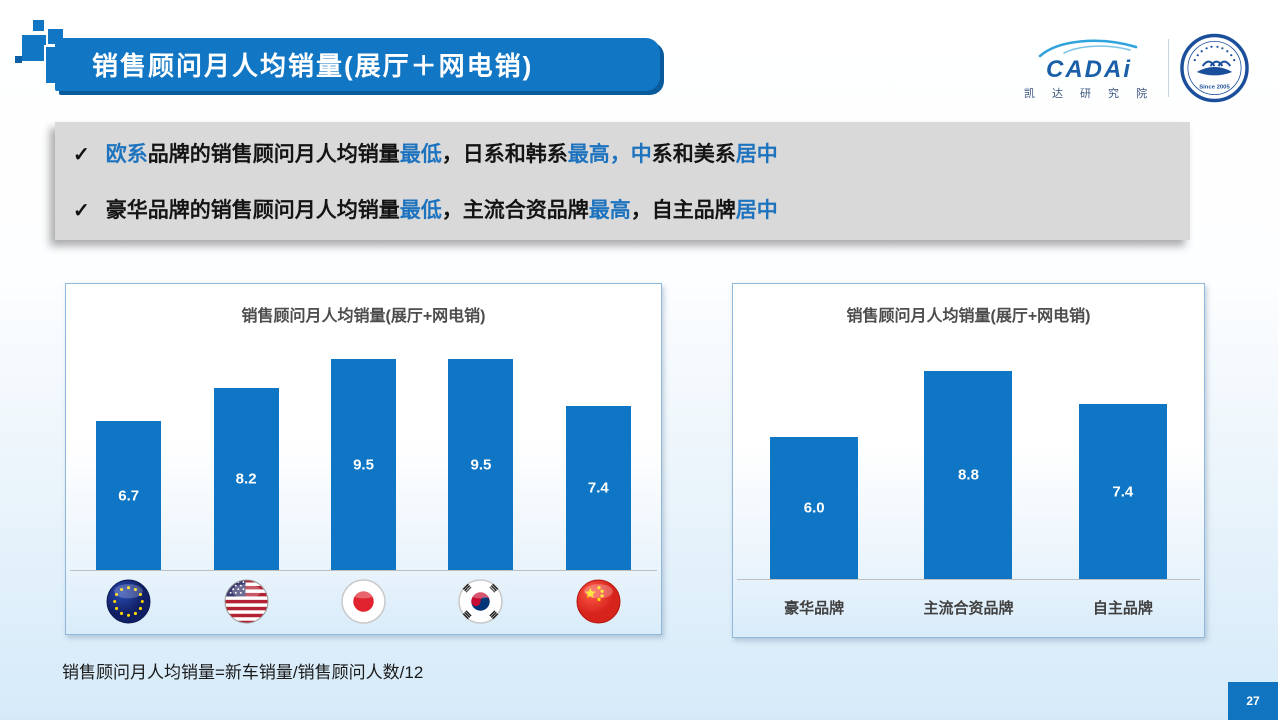 This screenshot has height=720, width=1278. I want to click on callout-line-2: ✓ 豪华品牌的销售顾问月人均销量最低，主流合资品牌最高，自主品牌居中, so click(624, 209).